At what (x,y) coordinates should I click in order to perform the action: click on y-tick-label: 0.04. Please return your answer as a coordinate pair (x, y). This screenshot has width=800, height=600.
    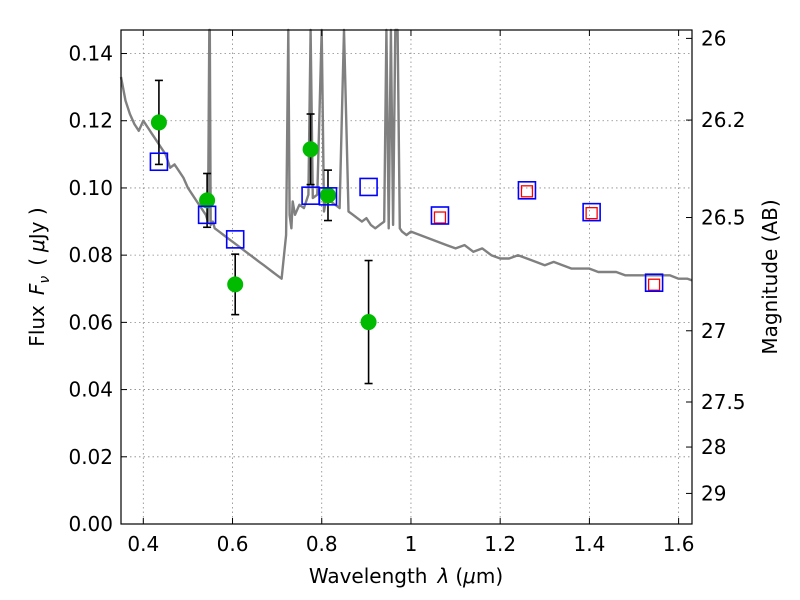
    Looking at the image, I should click on (90, 390).